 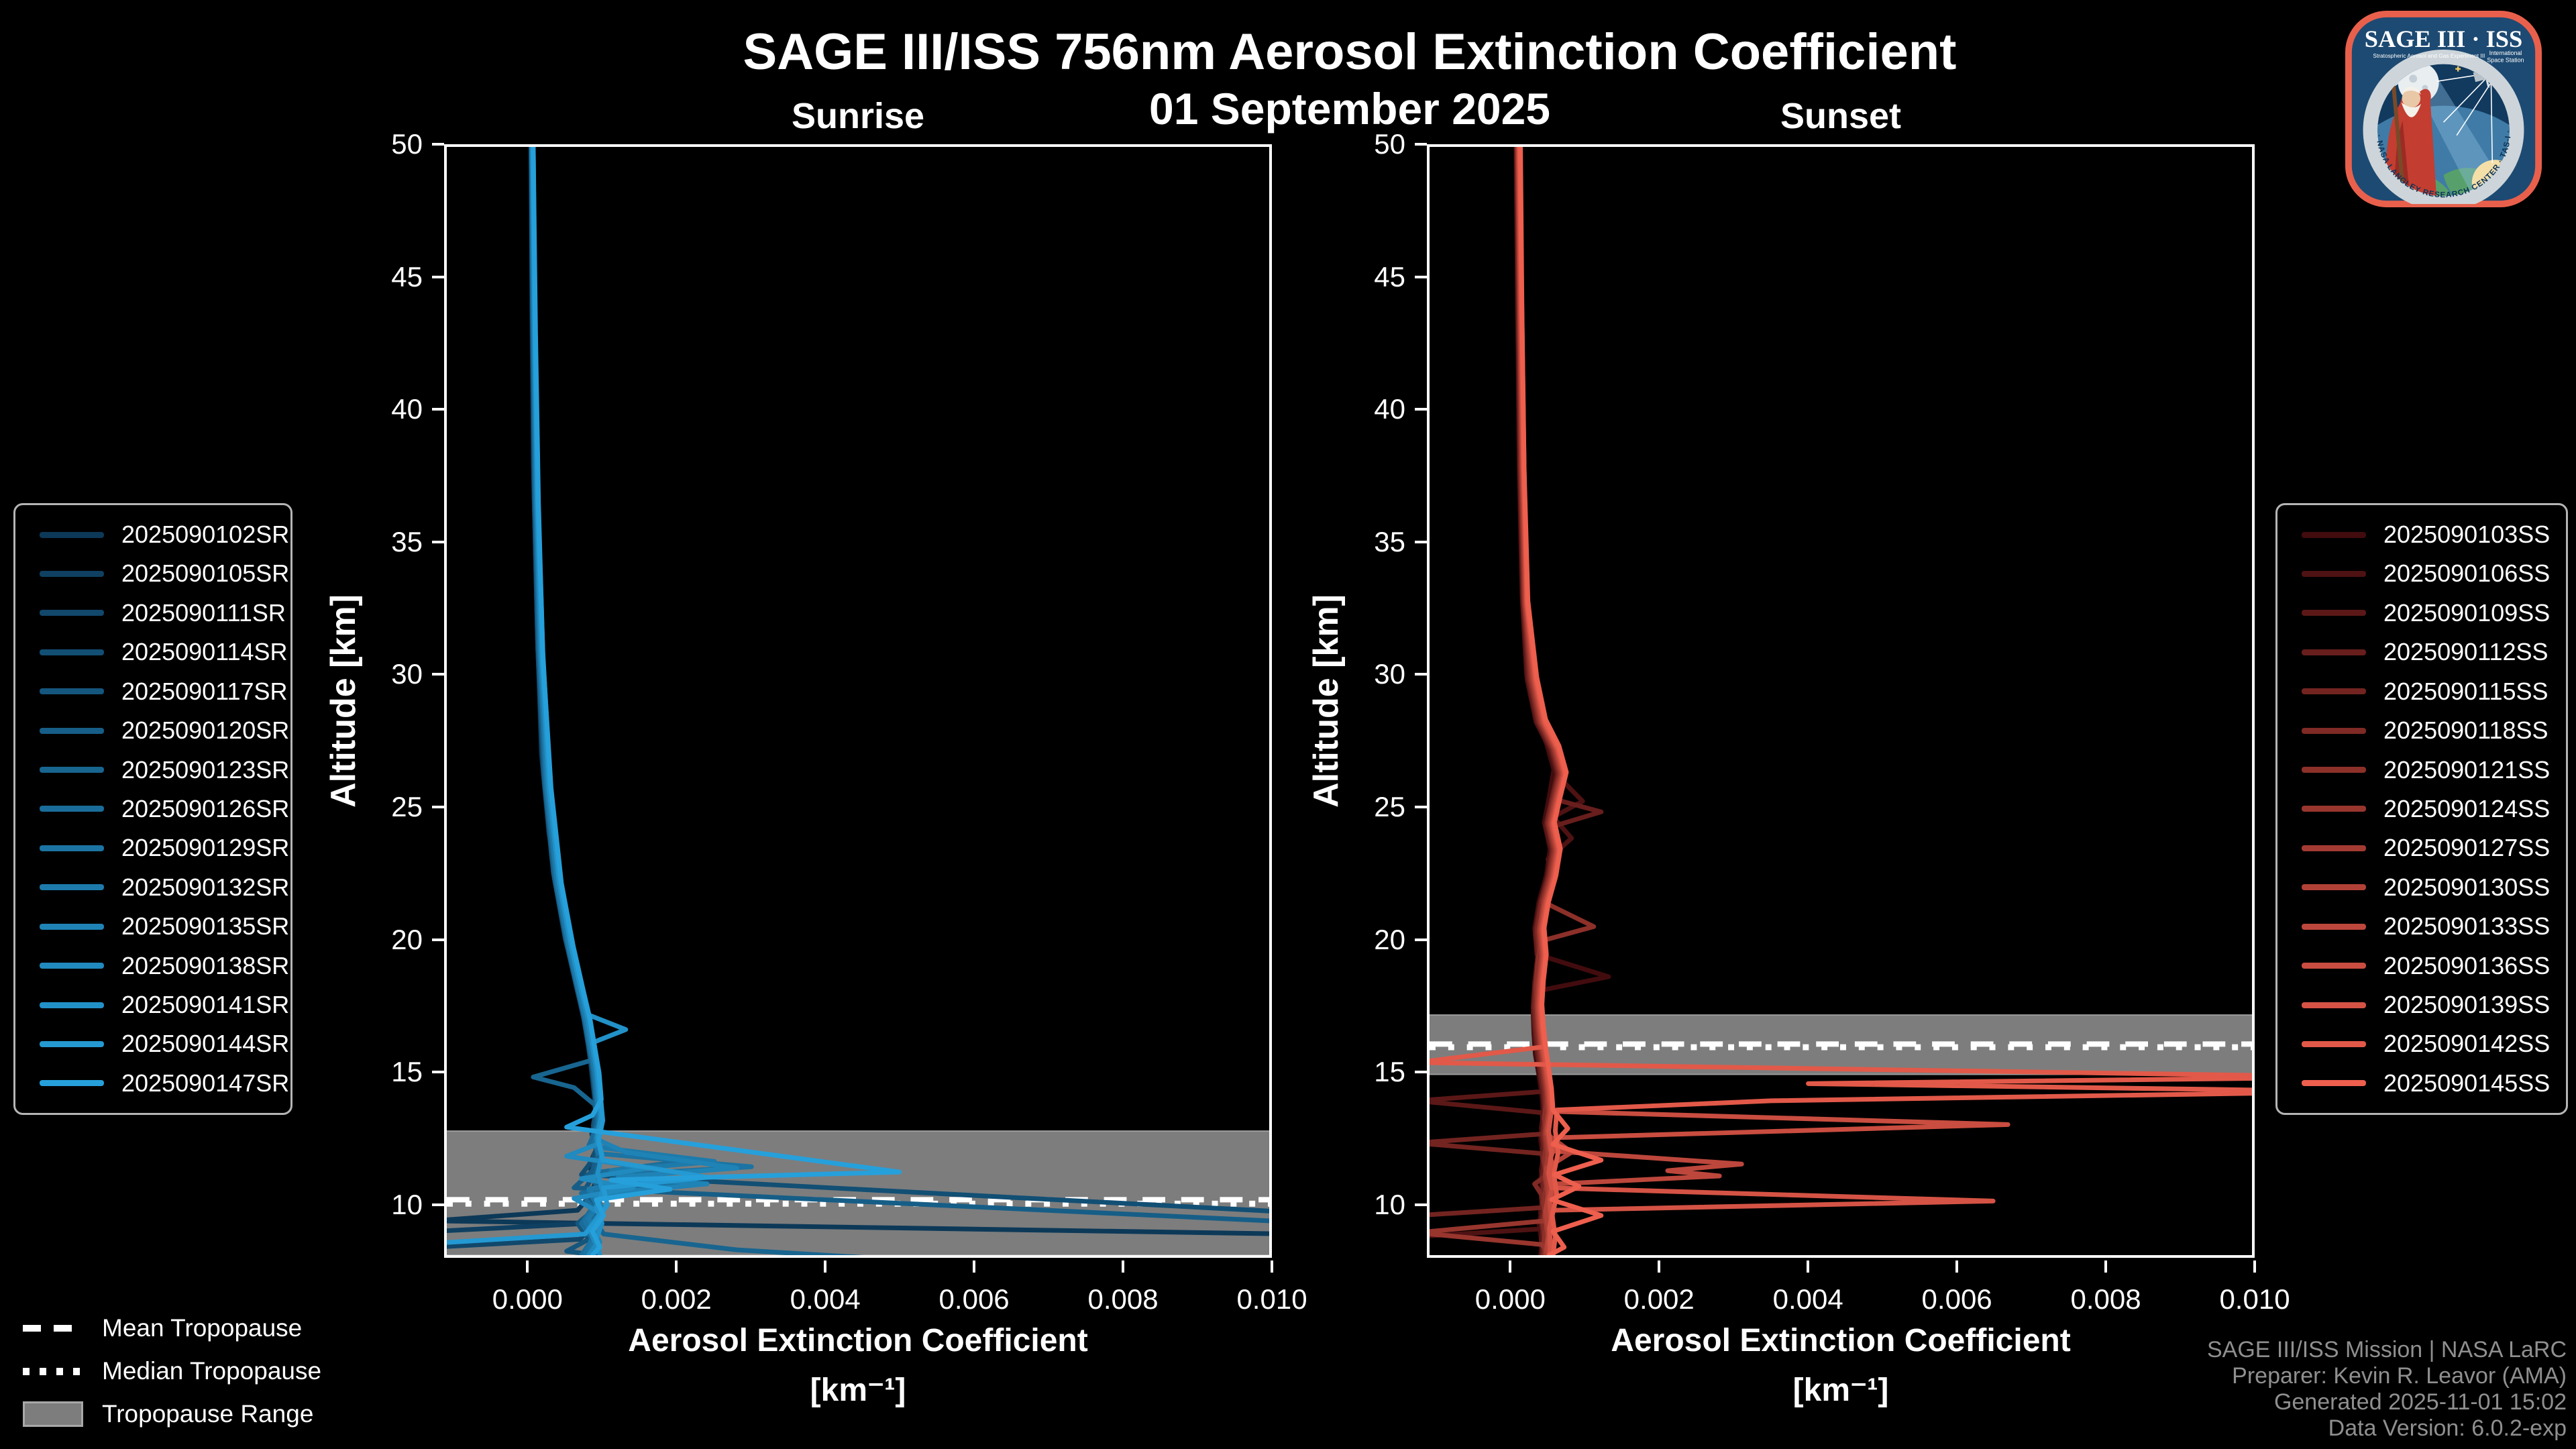 What do you see at coordinates (2105, 1299) in the screenshot?
I see `x-tick-label: 0.008` at bounding box center [2105, 1299].